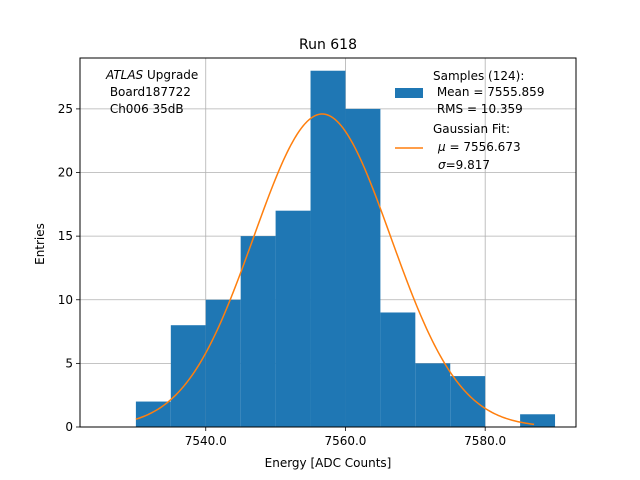 The height and width of the screenshot is (480, 640). Describe the element at coordinates (328, 463) in the screenshot. I see `x-axis-label: Energy [ADC Counts]` at that location.